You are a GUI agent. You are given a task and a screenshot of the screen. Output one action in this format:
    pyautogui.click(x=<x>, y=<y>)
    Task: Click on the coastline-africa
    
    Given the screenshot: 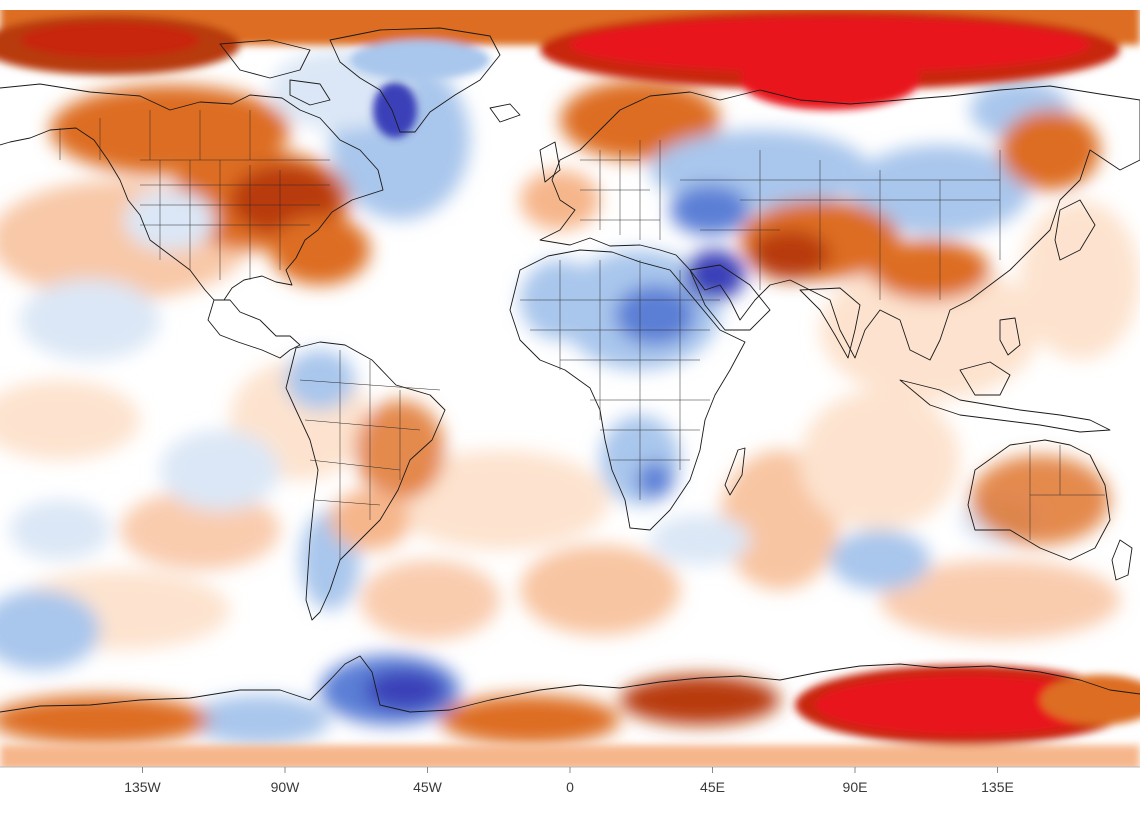 What is the action you would take?
    pyautogui.click(x=627, y=390)
    